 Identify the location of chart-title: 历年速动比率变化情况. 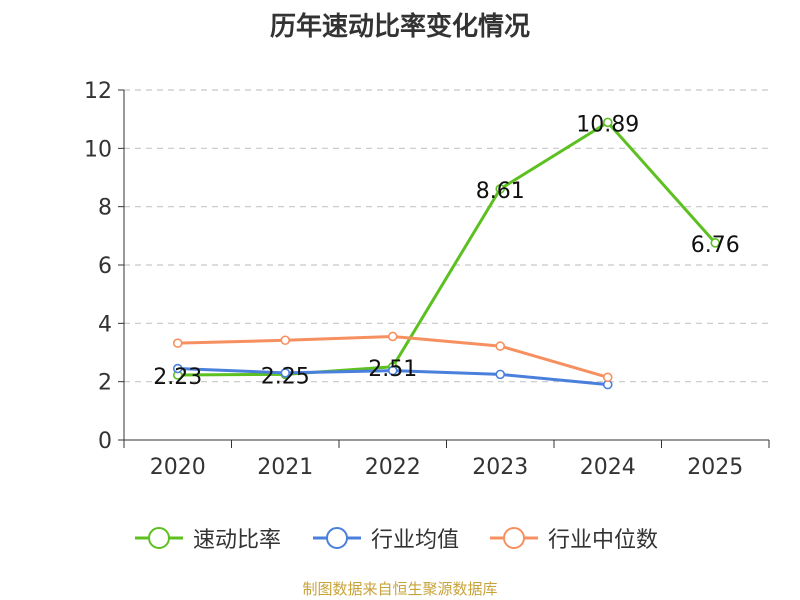
(399, 27).